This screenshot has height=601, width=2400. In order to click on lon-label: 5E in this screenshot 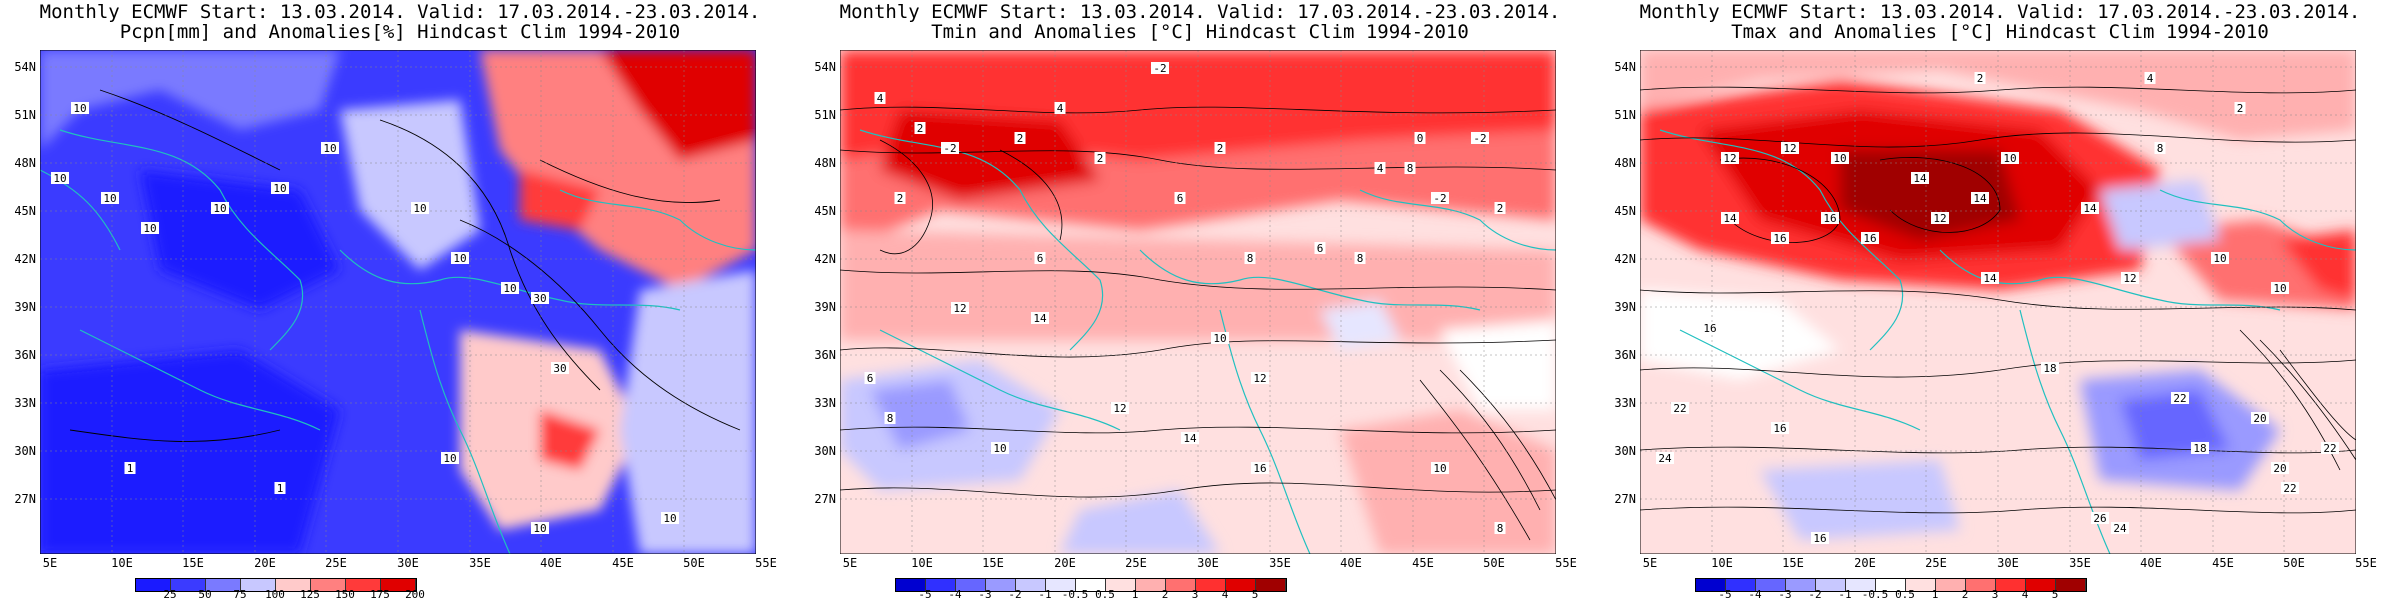, I will do `click(1650, 563)`.